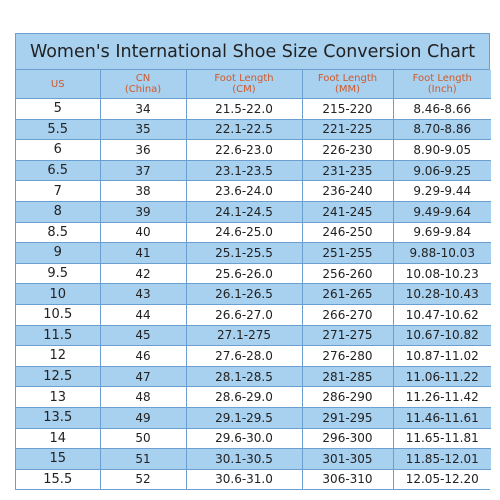  Describe the element at coordinates (143, 89) in the screenshot. I see `header-cn-line2: (China)` at that location.